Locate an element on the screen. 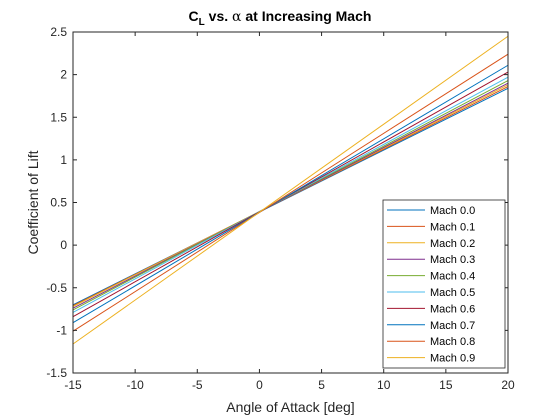  title-subscript: L is located at coordinates (202, 22).